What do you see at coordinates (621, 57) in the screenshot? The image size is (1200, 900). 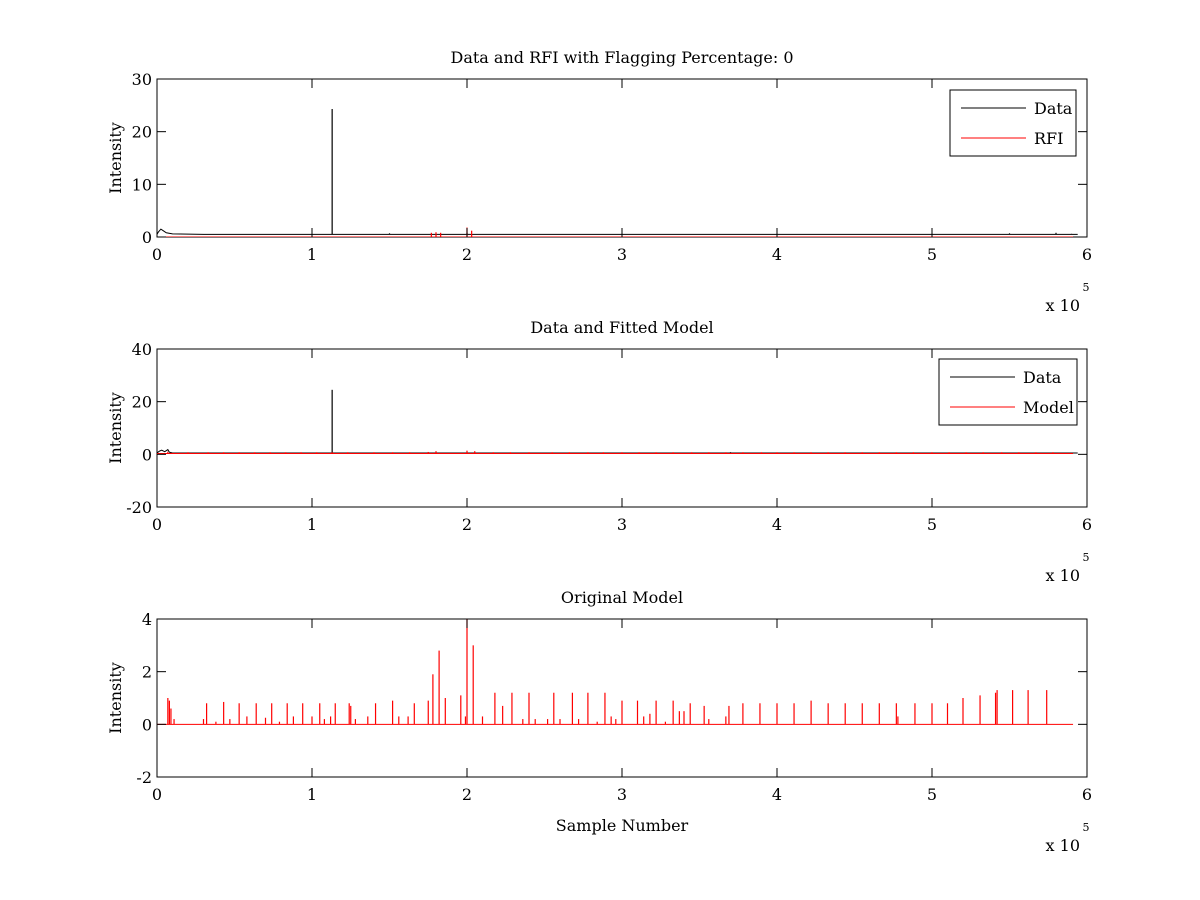 I see `chart-title: Data and RFI with Flagging Percentage: 0` at bounding box center [621, 57].